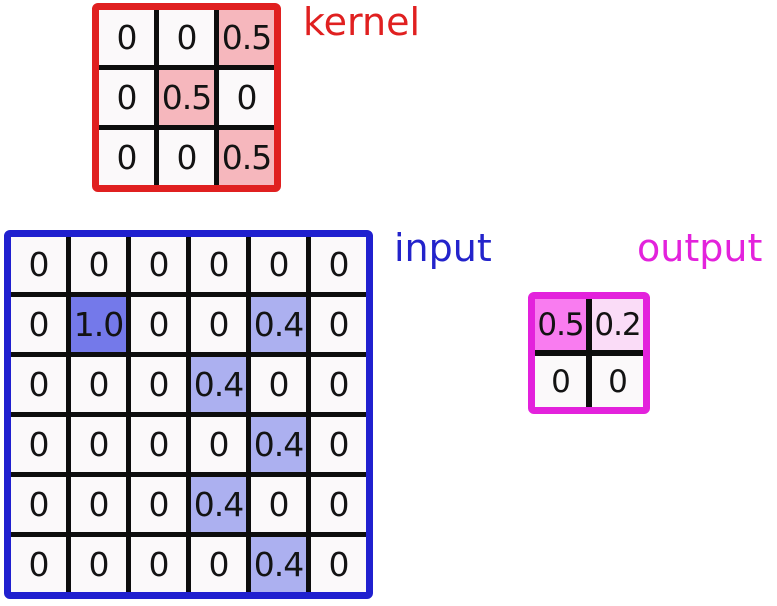 This screenshot has width=777, height=606. Describe the element at coordinates (443, 248) in the screenshot. I see `input-label: input` at that location.